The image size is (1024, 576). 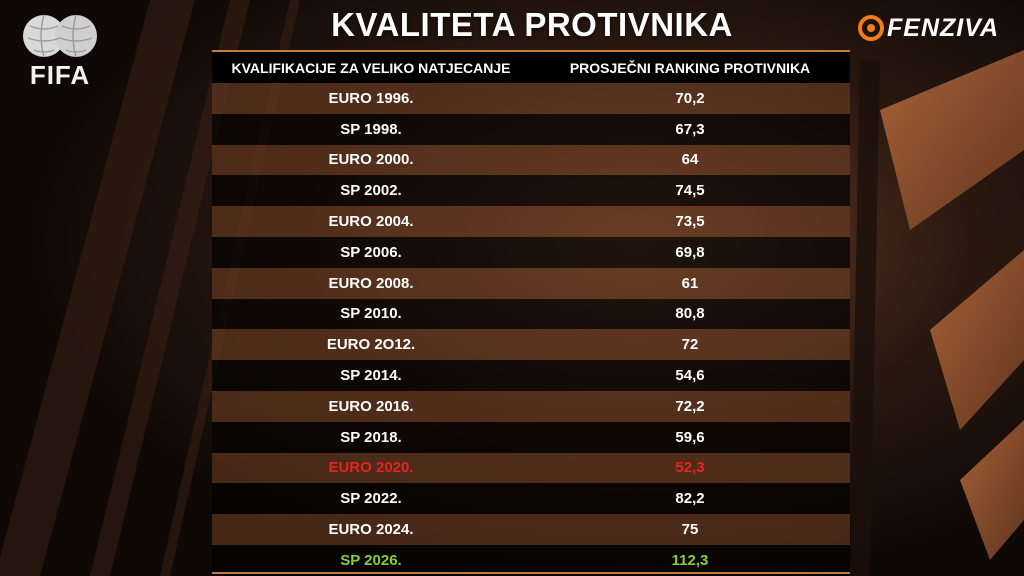 I want to click on ranking-cell: 59,6, so click(x=690, y=437).